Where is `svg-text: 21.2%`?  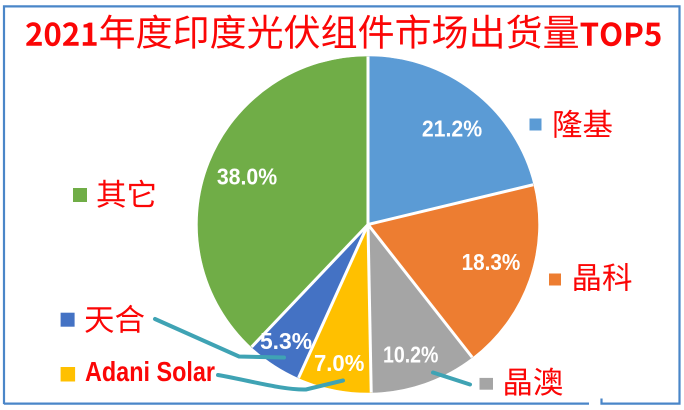 svg-text: 21.2% is located at coordinates (452, 129).